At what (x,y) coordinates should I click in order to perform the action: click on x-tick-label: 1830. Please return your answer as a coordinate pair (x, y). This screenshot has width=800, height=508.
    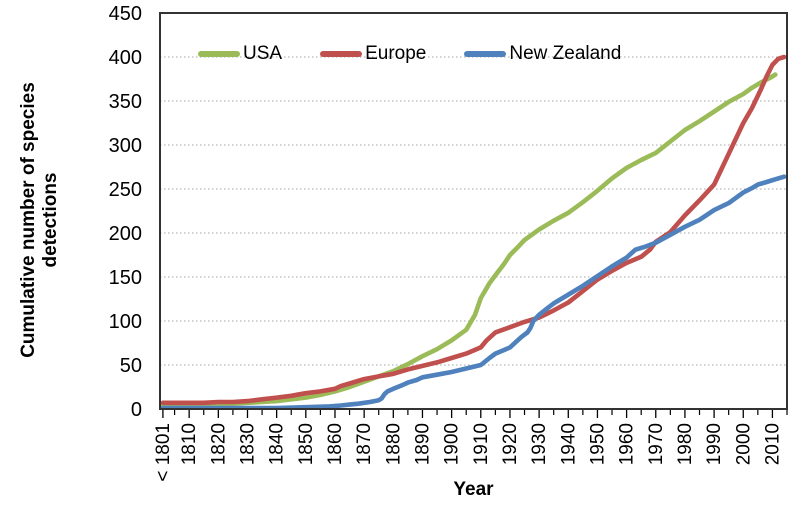
    Looking at the image, I should click on (247, 444).